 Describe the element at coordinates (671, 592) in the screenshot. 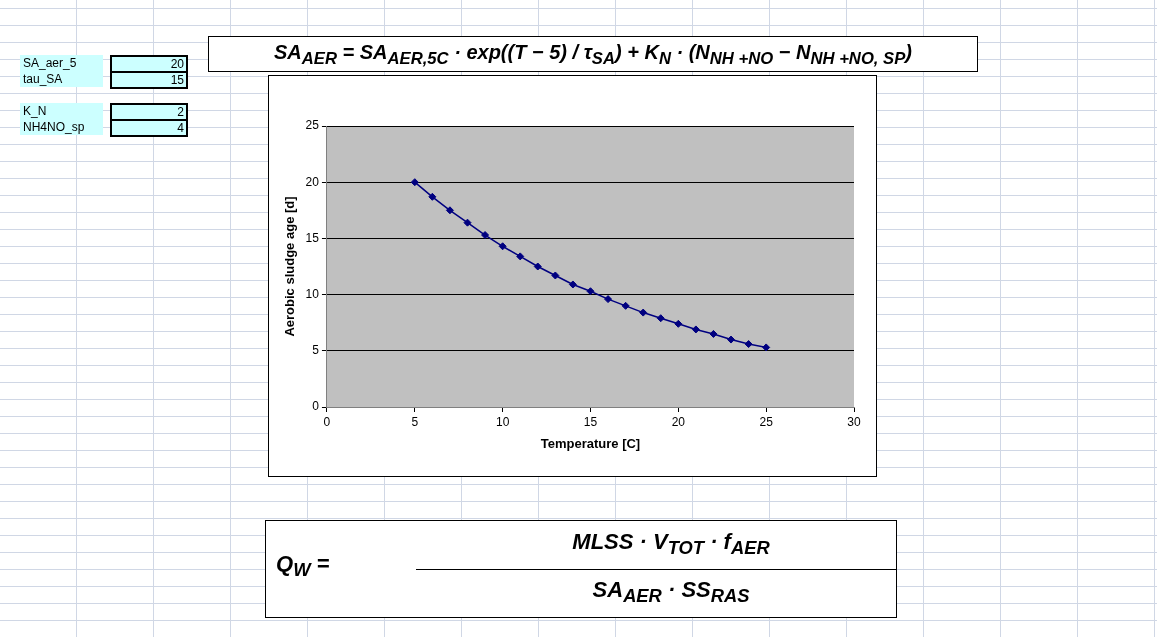

I see `text: SA$_{AER}$ · SS$_{RAS}$` at that location.